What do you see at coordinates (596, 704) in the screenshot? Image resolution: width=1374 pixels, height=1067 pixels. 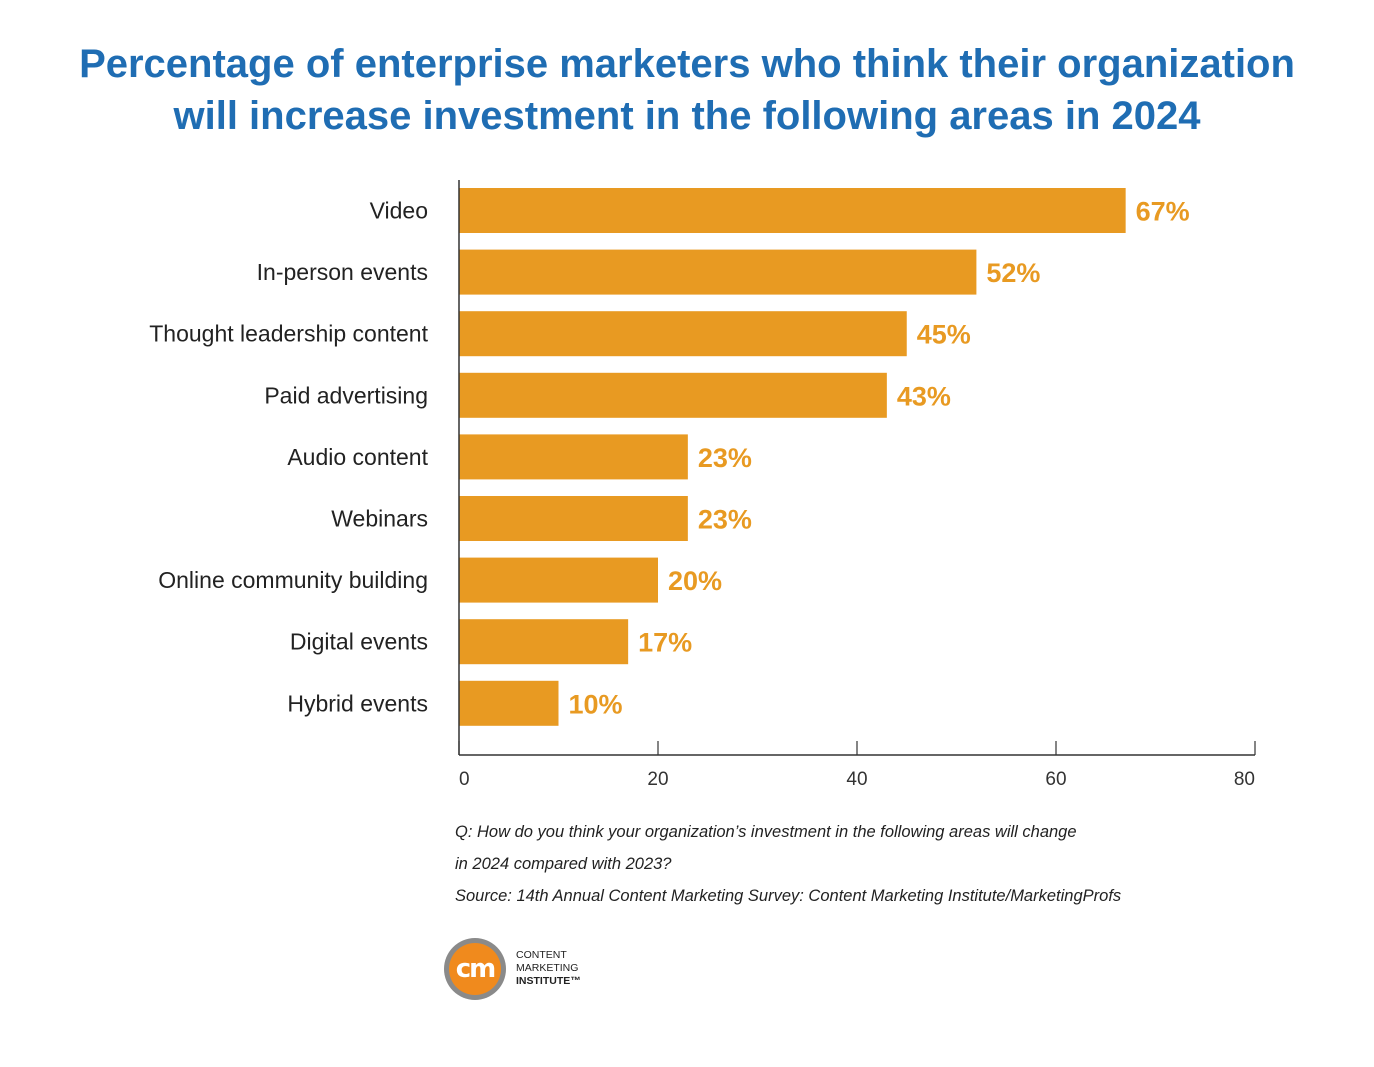 I see `value-label-hybrid-events: 10%` at bounding box center [596, 704].